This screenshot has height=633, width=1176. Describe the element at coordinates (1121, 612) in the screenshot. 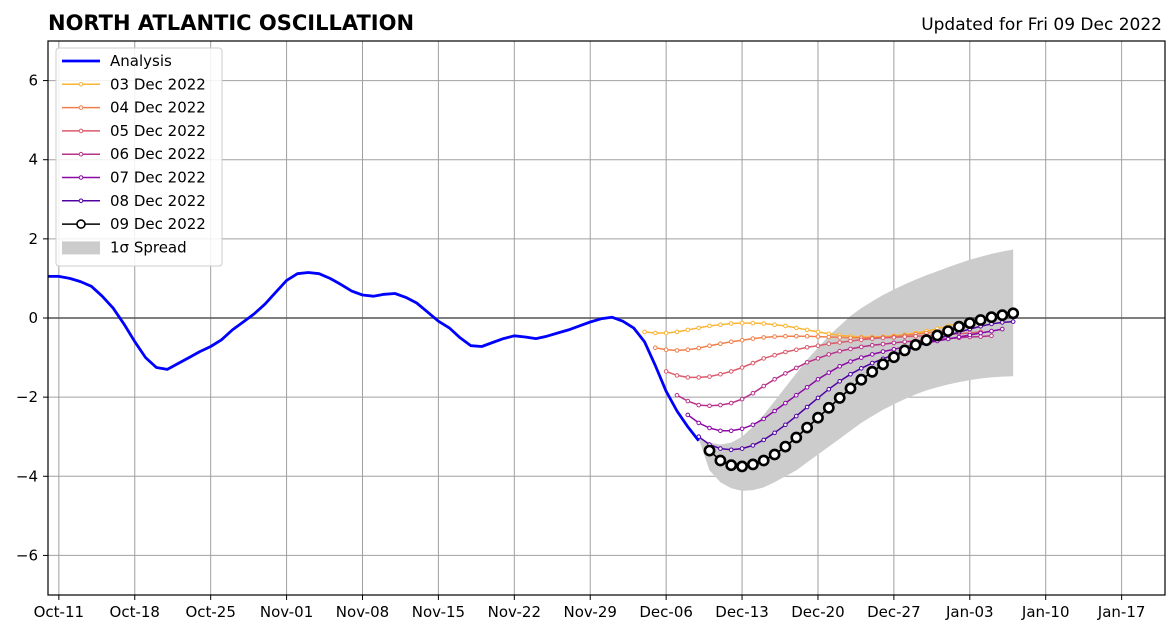

I see `x-tick-label: Jan-17` at that location.